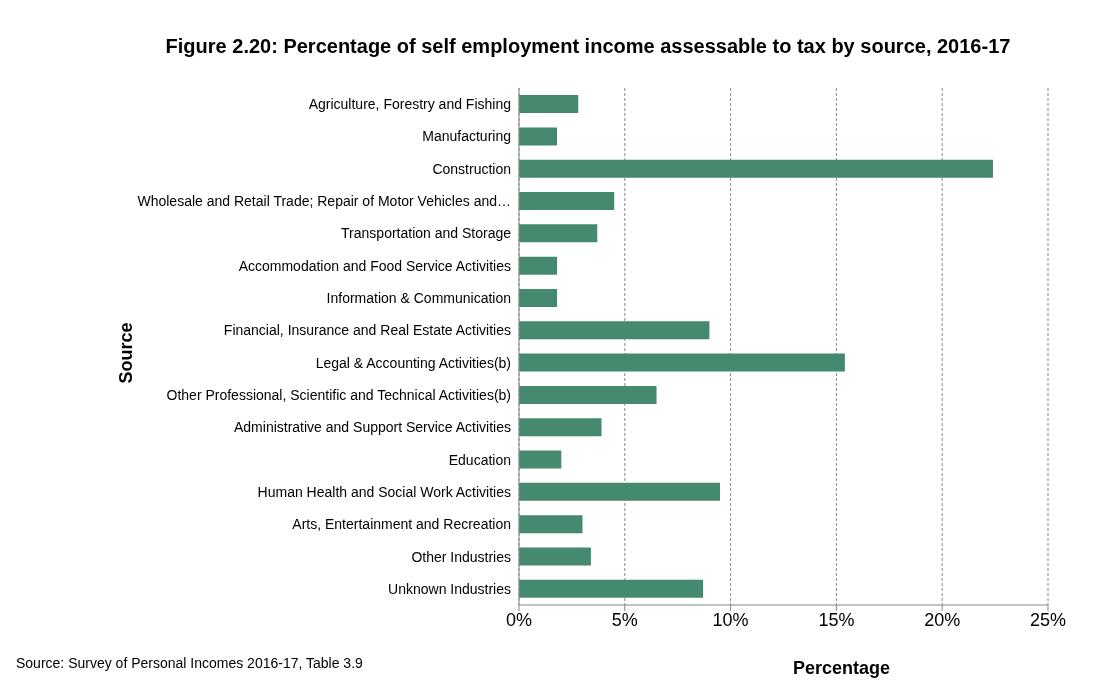 The width and height of the screenshot is (1105, 686). Describe the element at coordinates (461, 556) in the screenshot. I see `y-tick-label: Other Industries` at that location.